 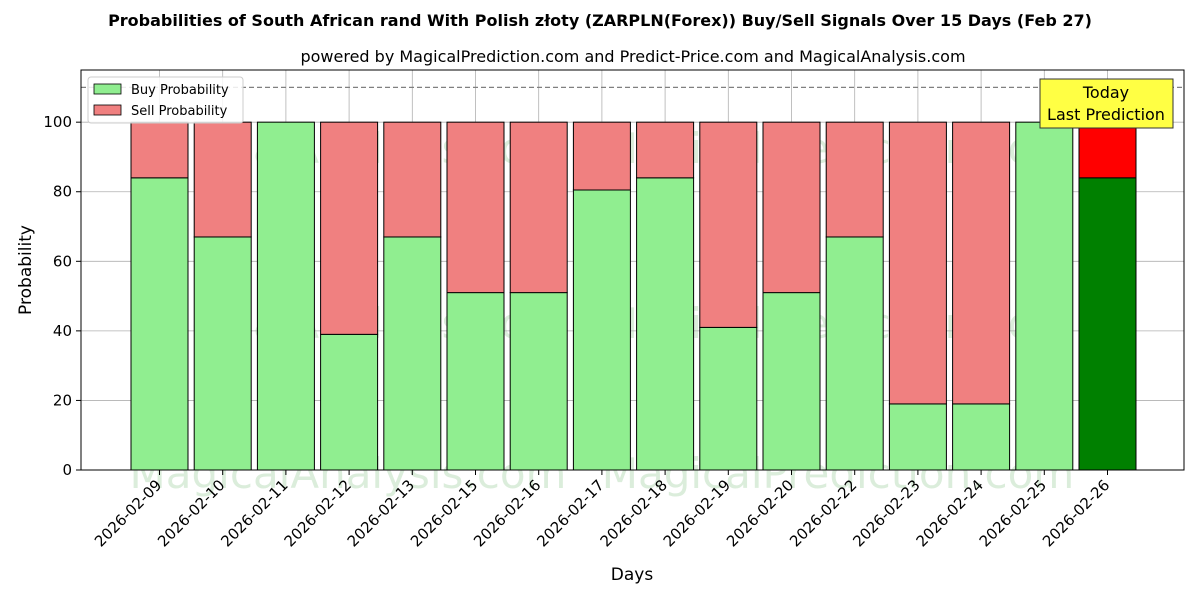 What do you see at coordinates (1105, 92) in the screenshot?
I see `annotation-line-today: Today` at bounding box center [1105, 92].